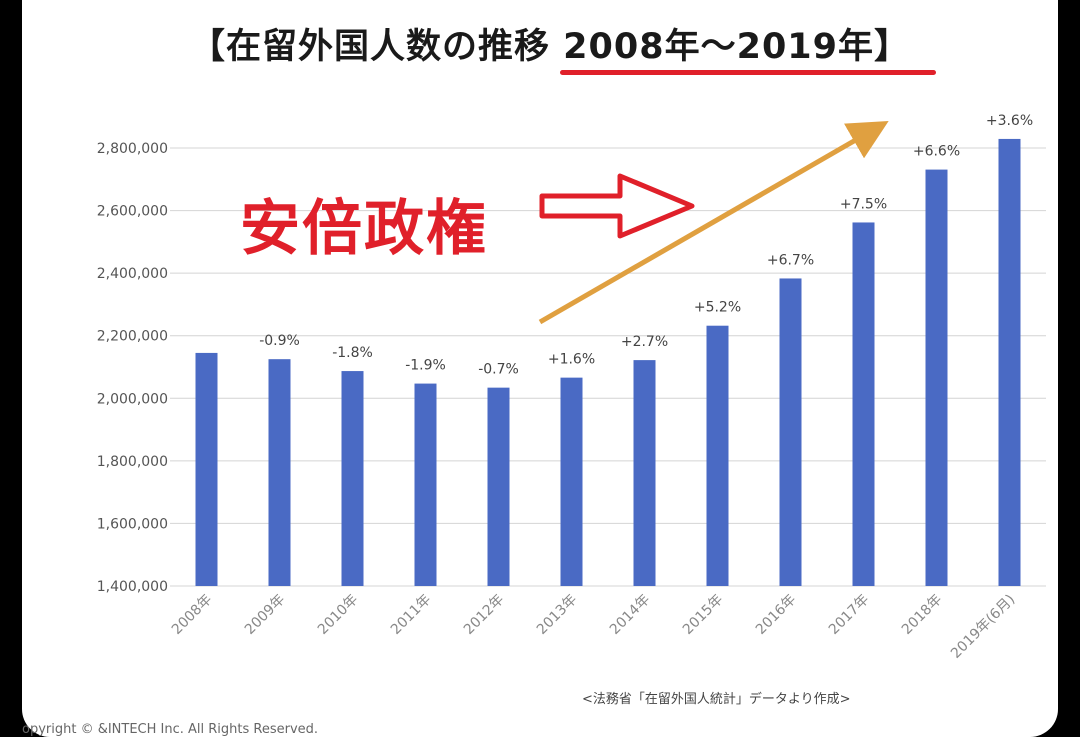 This screenshot has width=1080, height=737. What do you see at coordinates (717, 308) in the screenshot?
I see `data-label: +5.2%` at bounding box center [717, 308].